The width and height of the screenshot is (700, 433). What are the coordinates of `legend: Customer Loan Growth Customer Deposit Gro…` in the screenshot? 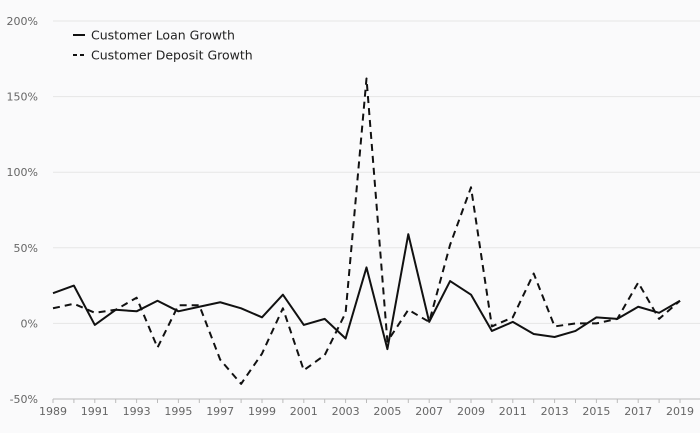 It's located at (163, 45).